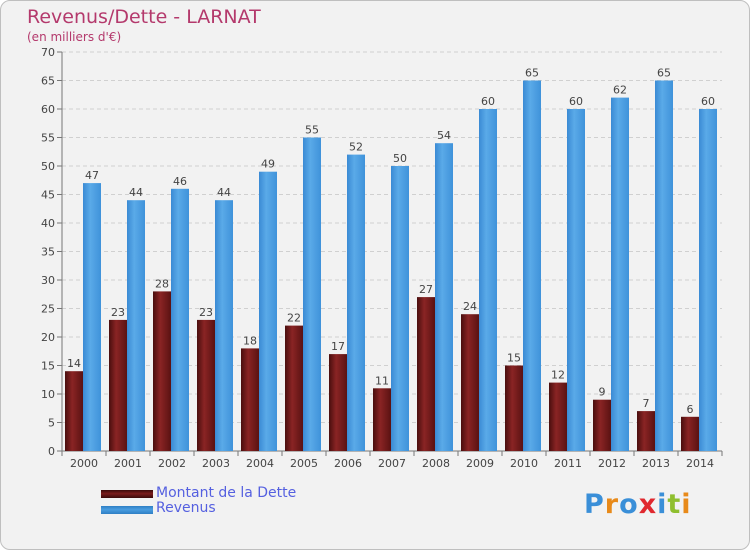  What do you see at coordinates (186, 508) in the screenshot?
I see `legend-label-revenus: Revenus` at bounding box center [186, 508].